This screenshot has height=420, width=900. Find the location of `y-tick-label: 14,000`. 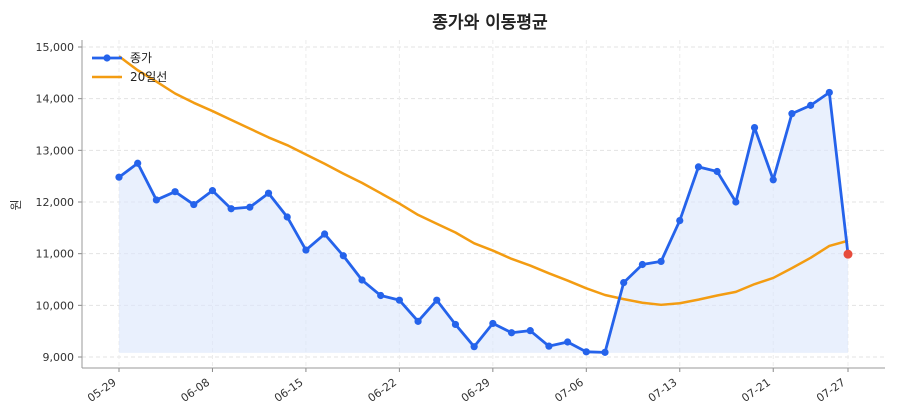

y-tick-label: 14,000 is located at coordinates (55, 99).